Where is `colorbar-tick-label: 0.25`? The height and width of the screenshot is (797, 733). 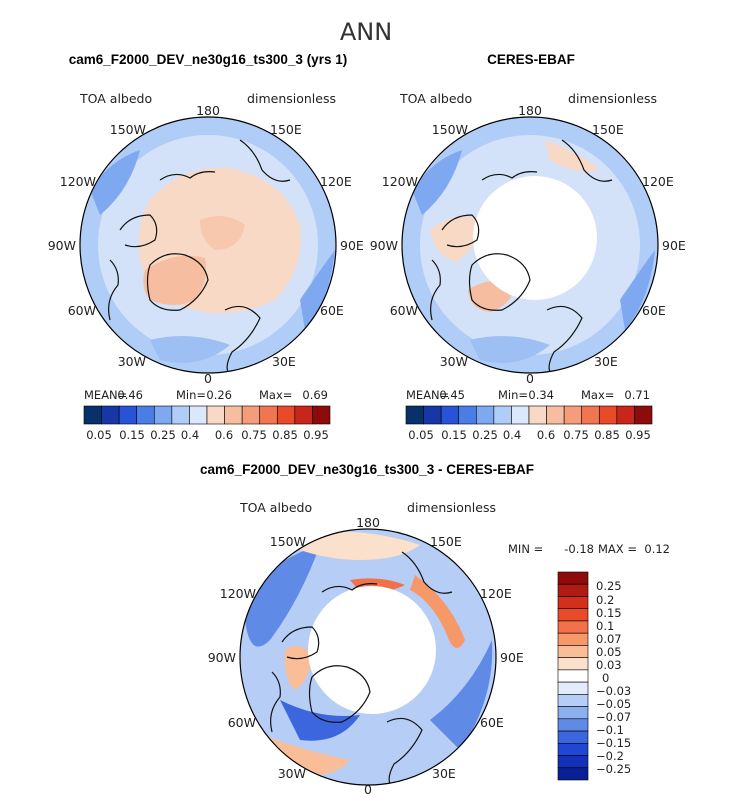 colorbar-tick-label: 0.25 is located at coordinates (163, 435).